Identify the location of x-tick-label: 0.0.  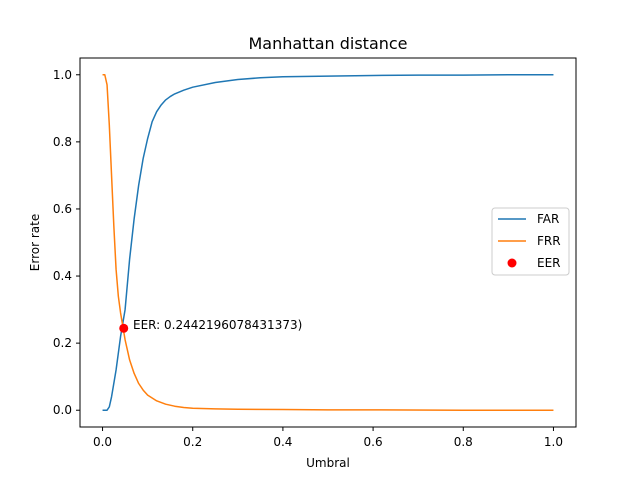
(102, 442).